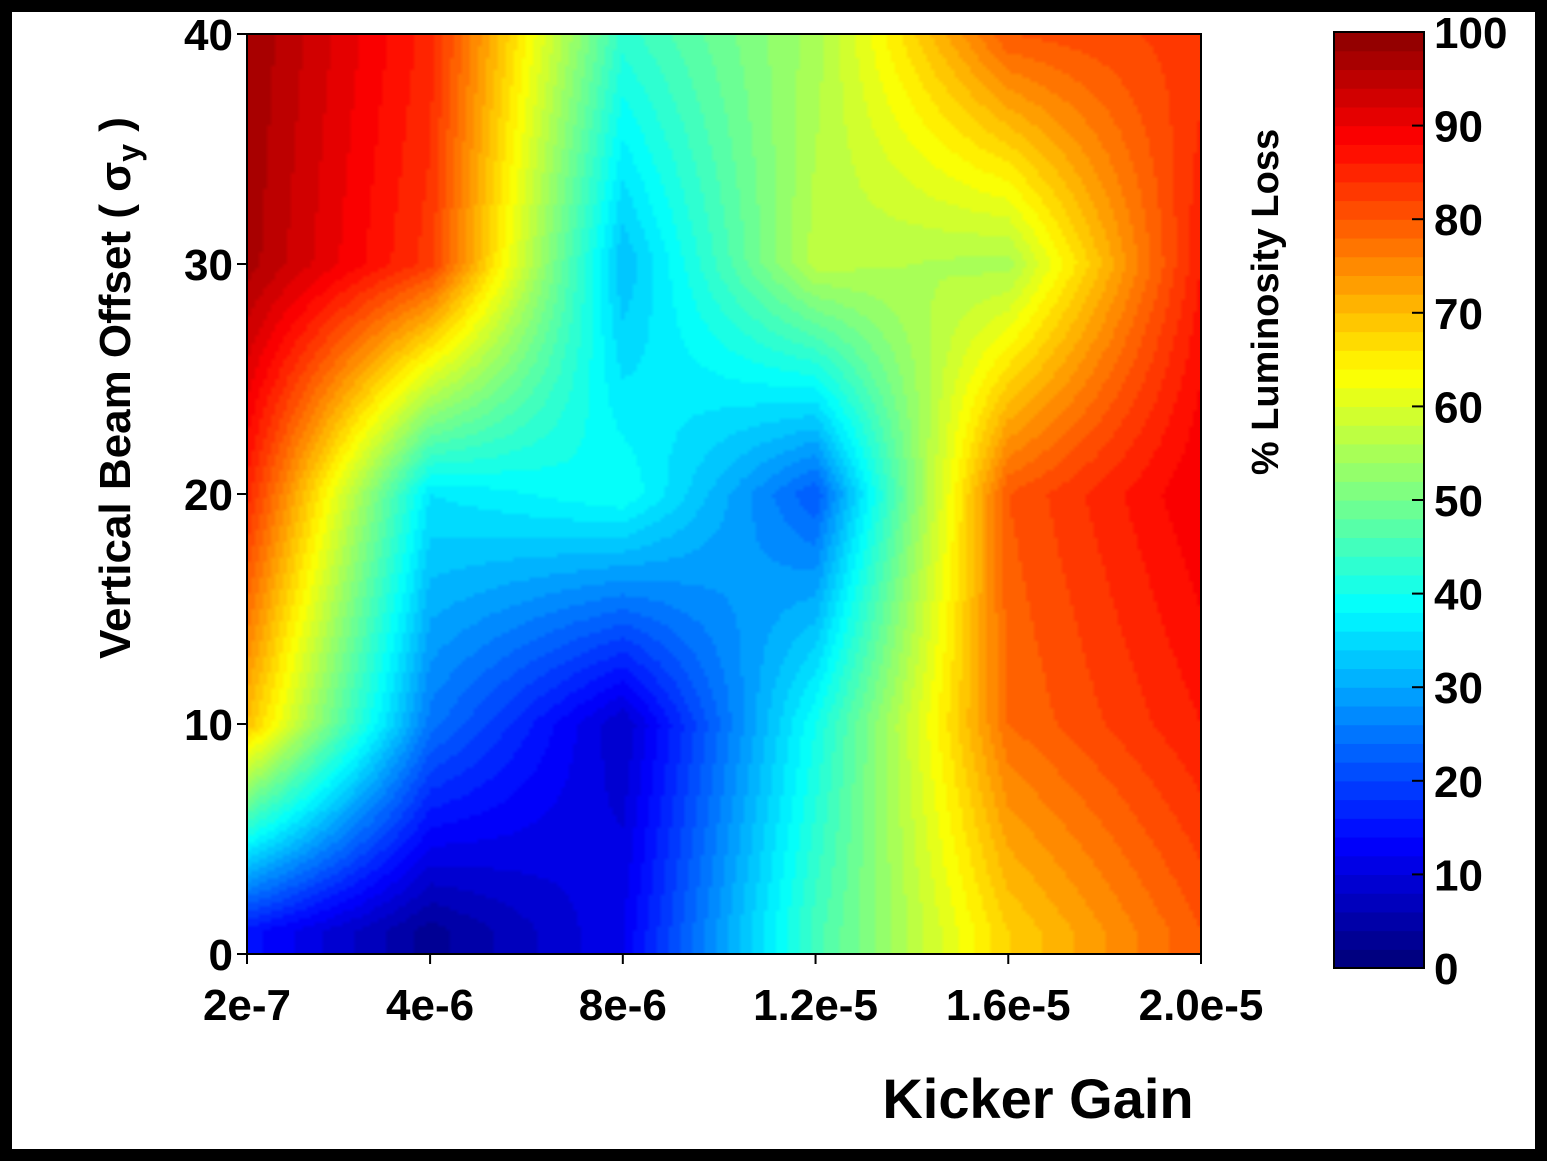  I want to click on x-axis-title: Kicker Gain, so click(1037, 1098).